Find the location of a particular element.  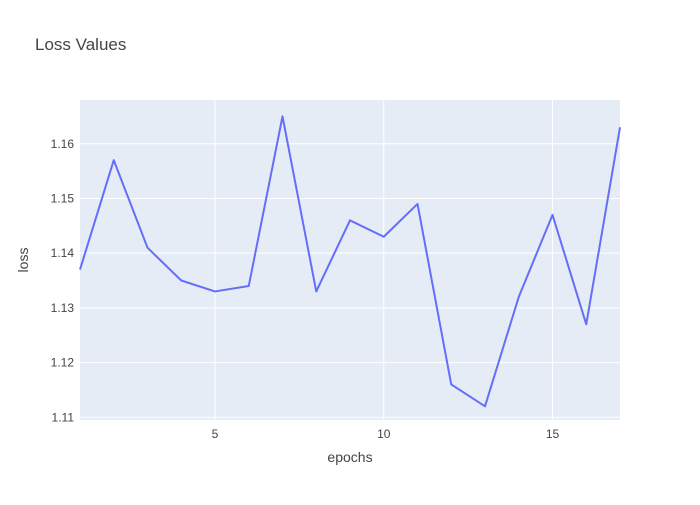

y-tick-label: 1.13 is located at coordinates (63, 308).